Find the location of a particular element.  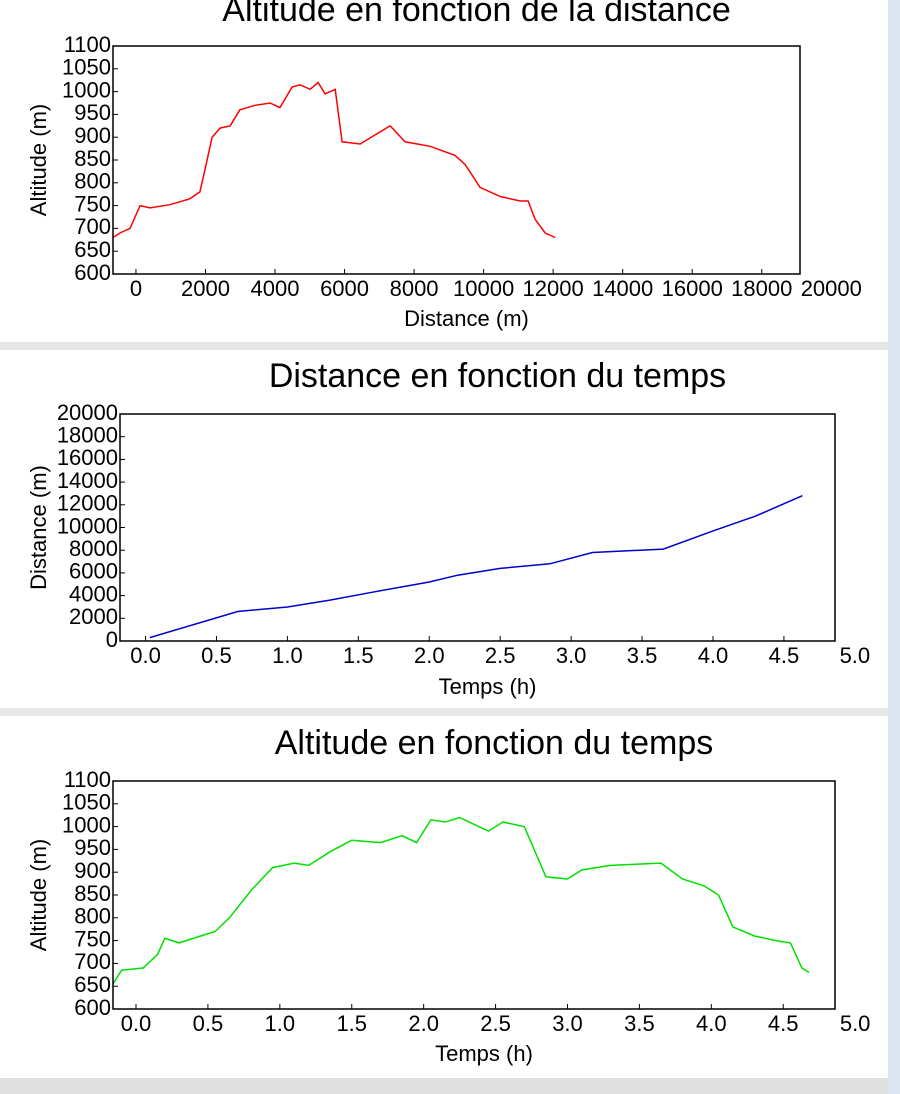

chart-title: Altitude en fonction du temps is located at coordinates (494, 743).